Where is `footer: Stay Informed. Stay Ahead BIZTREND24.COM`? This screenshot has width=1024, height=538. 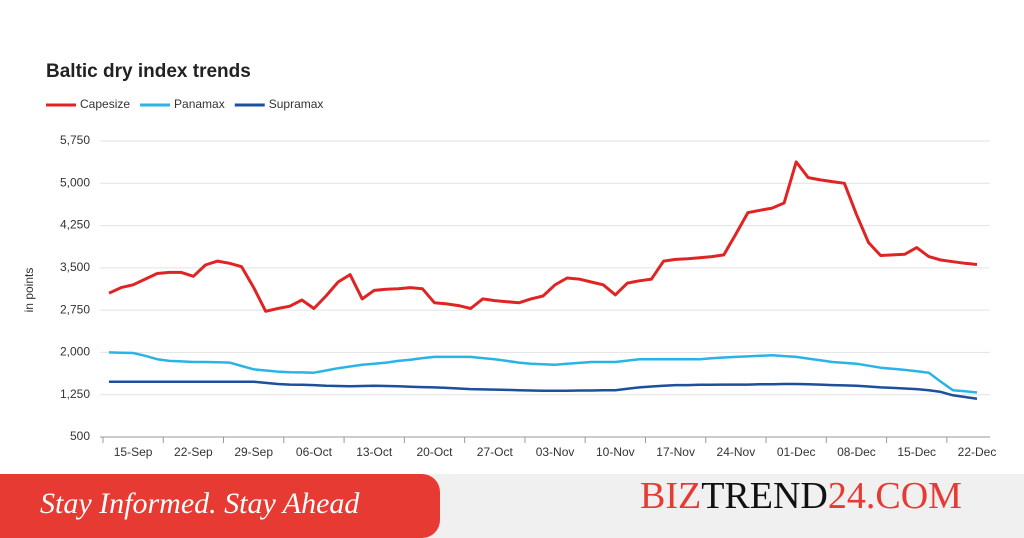
footer: Stay Informed. Stay Ahead BIZTREND24.COM is located at coordinates (512, 506).